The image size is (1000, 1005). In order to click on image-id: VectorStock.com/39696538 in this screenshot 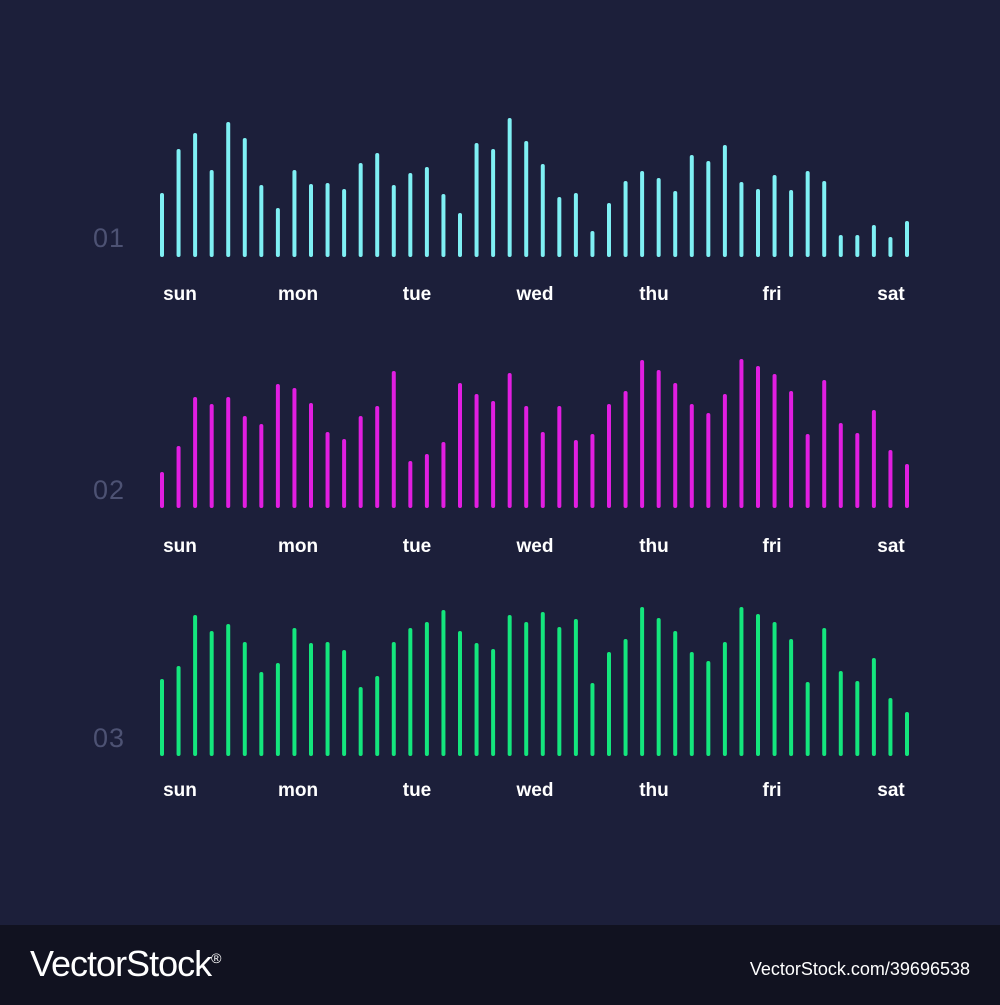, I will do `click(859, 969)`.